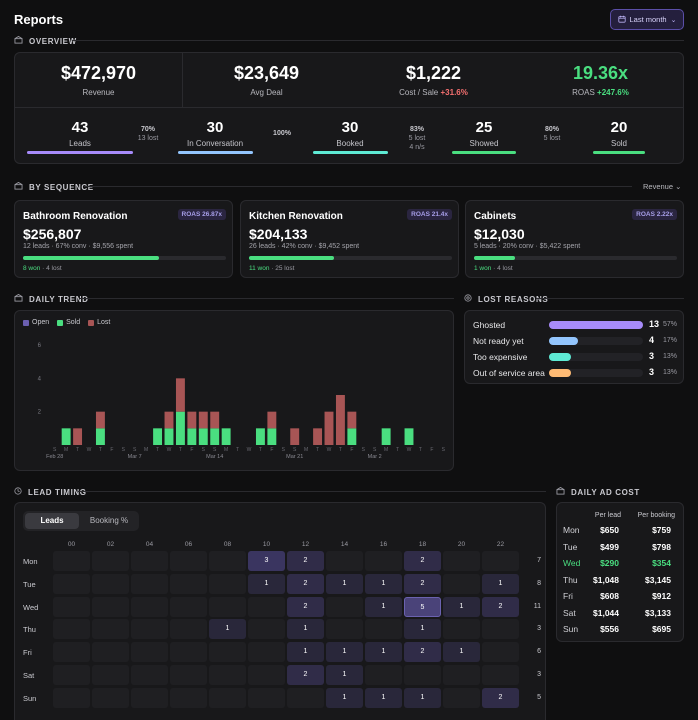  What do you see at coordinates (662, 186) in the screenshot?
I see `sequence-sort-dropdown: Revenue ⌄` at bounding box center [662, 186].